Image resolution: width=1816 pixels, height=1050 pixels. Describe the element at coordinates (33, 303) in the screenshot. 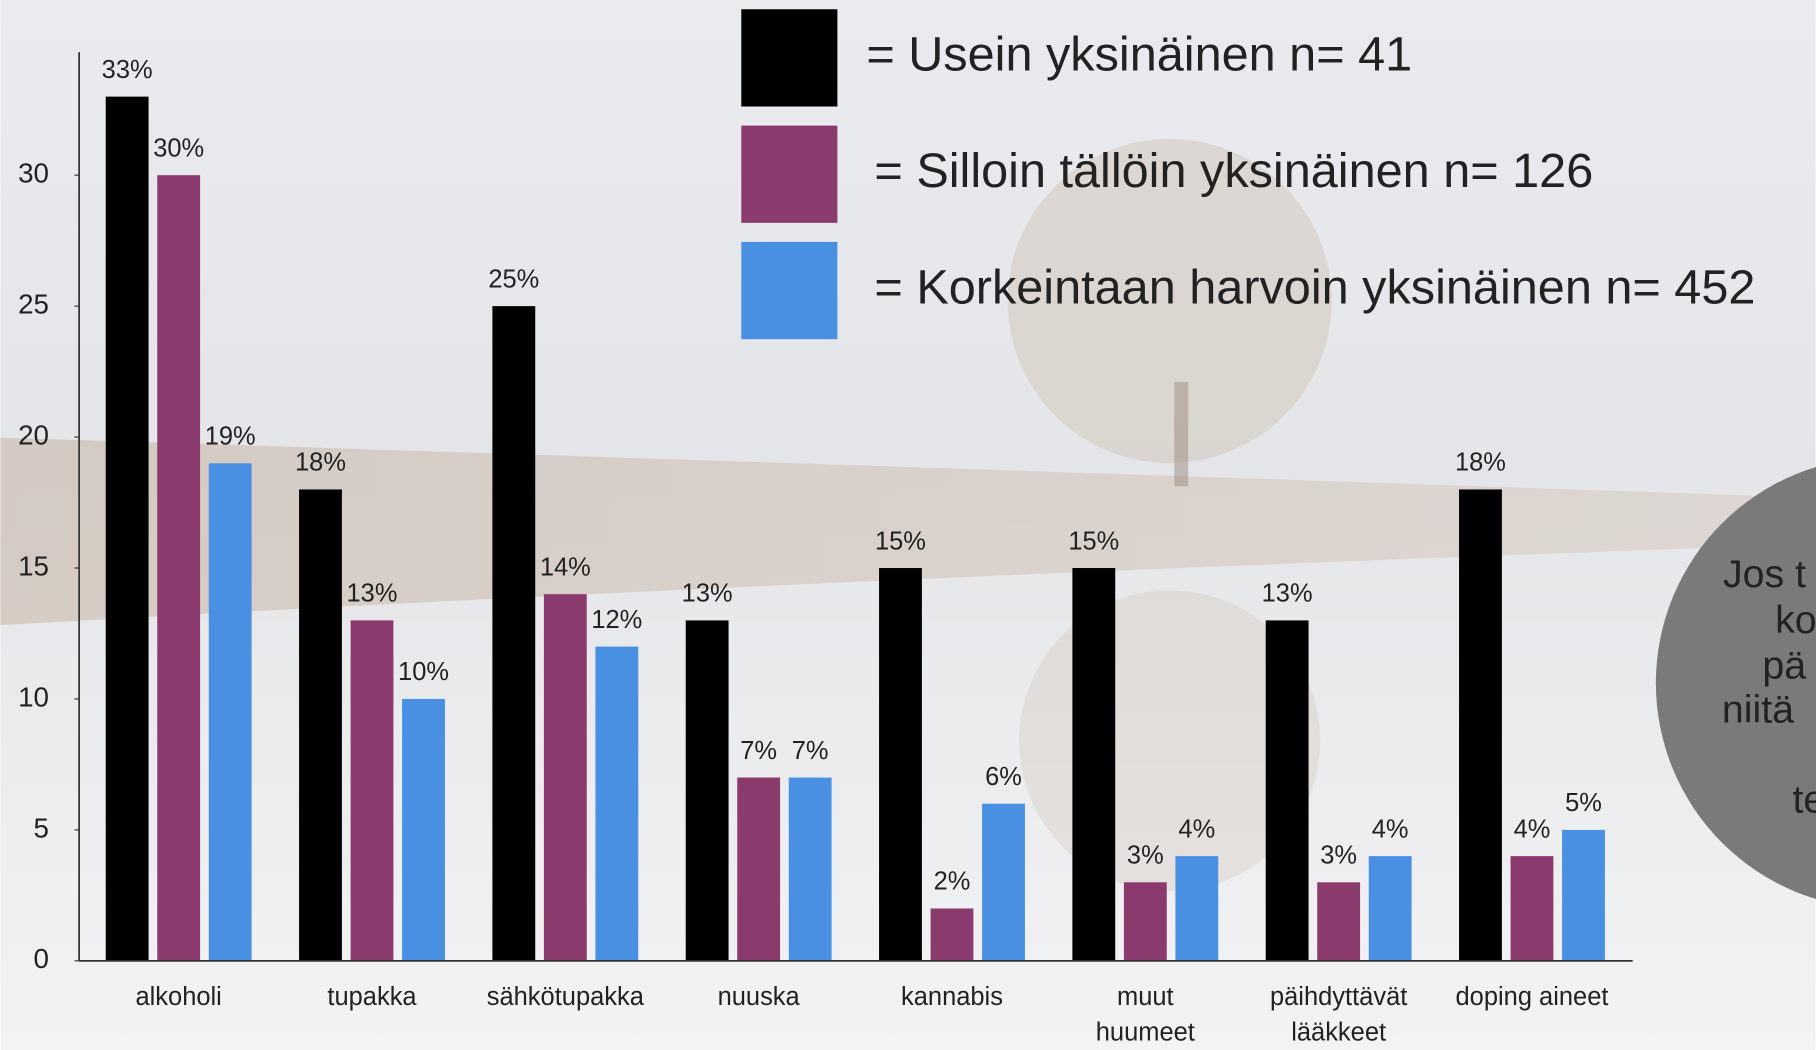

I see `y-tick-label: 25` at that location.